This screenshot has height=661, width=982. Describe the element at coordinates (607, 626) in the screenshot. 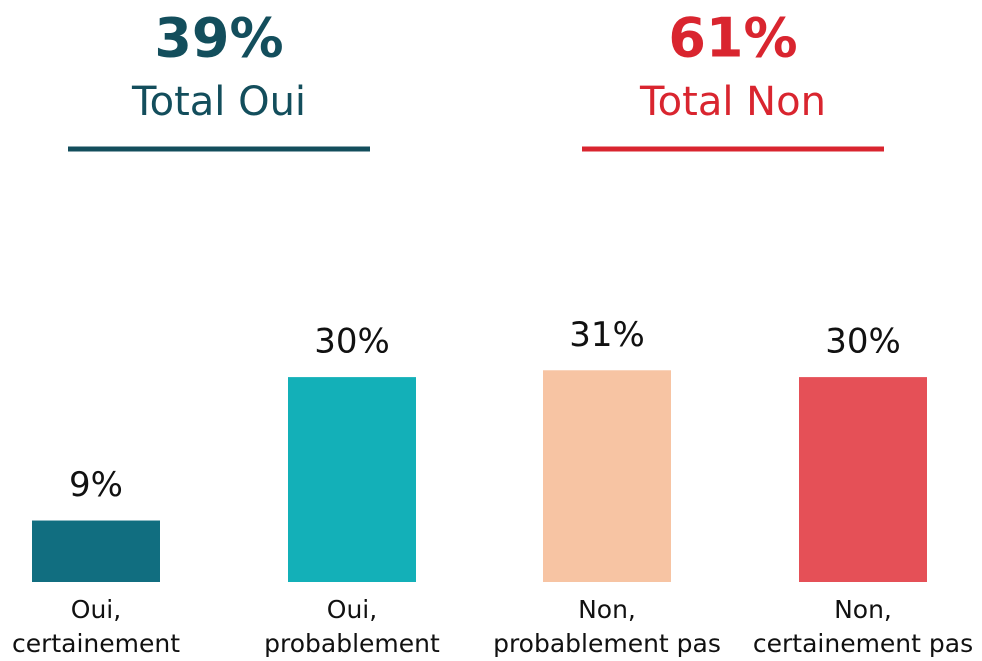

I see `category-label: Non, probablement pas` at that location.